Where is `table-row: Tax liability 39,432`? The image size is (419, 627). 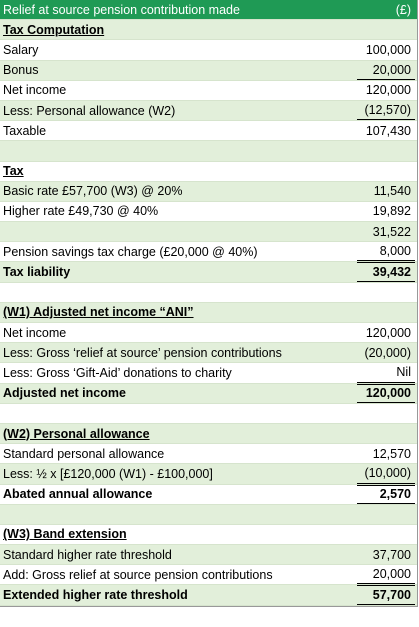 table-row: Tax liability 39,432 is located at coordinates (208, 272).